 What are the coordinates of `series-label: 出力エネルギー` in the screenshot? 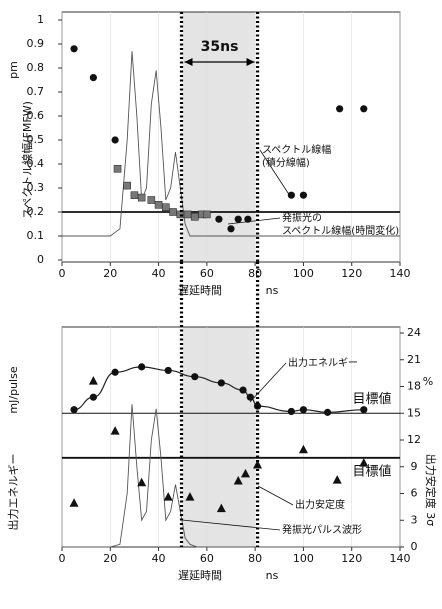 It's located at (323, 362).